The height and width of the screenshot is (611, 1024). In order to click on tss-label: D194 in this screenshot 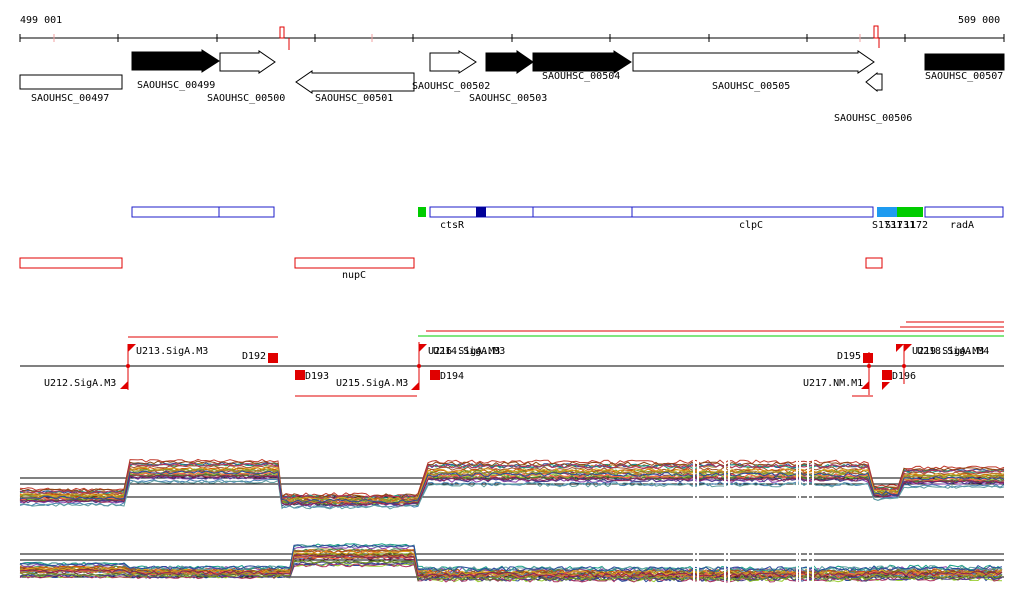, I will do `click(452, 376)`.